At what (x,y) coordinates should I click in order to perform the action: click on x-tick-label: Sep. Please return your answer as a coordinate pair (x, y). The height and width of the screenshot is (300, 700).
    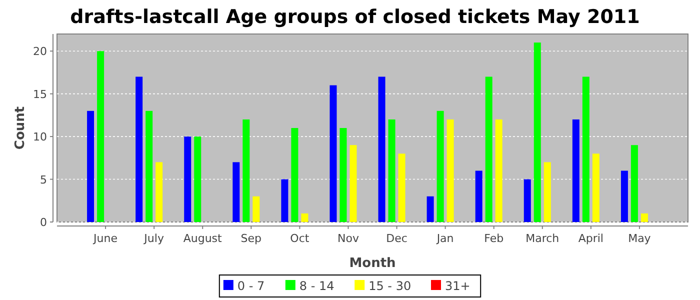
    Looking at the image, I should click on (251, 238).